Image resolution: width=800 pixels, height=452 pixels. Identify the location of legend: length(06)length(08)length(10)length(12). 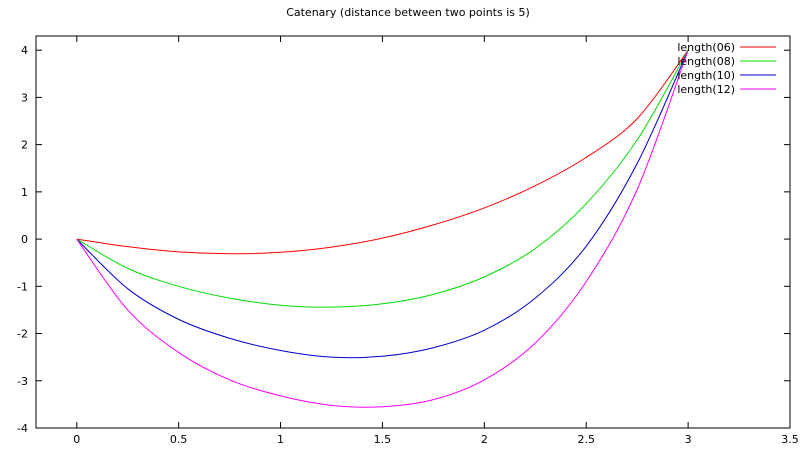
(726, 68).